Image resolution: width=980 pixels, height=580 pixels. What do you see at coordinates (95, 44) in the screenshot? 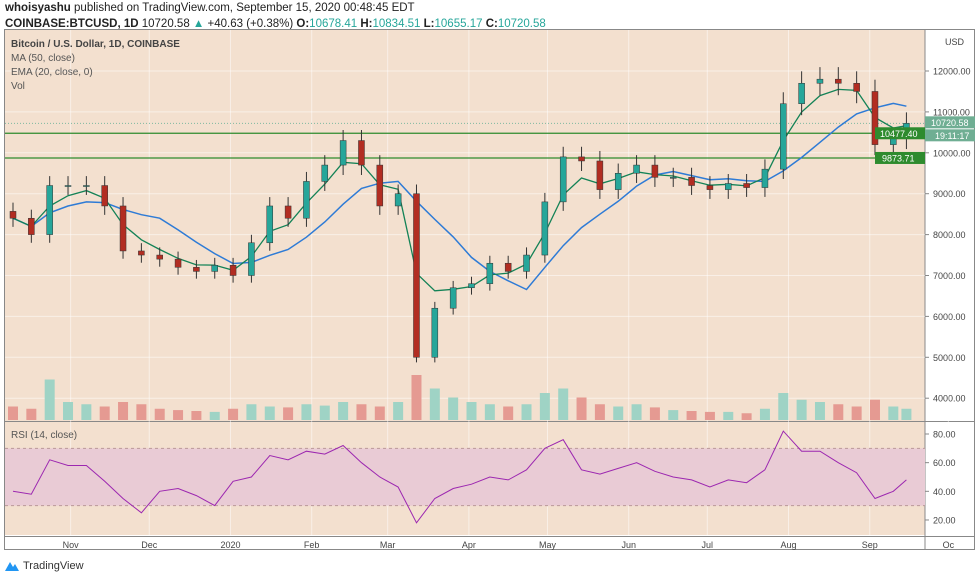
I see `legend-title: Bitcoin / U.S. Dollar, 1D, COINBASE` at bounding box center [95, 44].